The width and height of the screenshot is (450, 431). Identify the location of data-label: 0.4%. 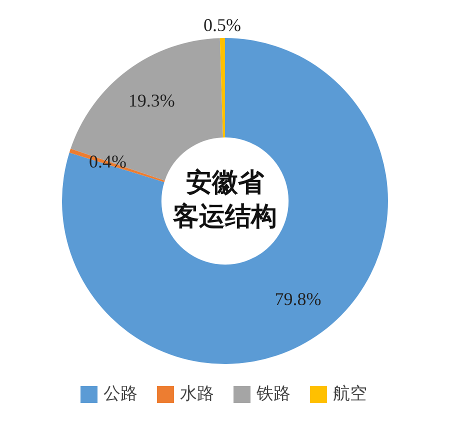
(108, 162).